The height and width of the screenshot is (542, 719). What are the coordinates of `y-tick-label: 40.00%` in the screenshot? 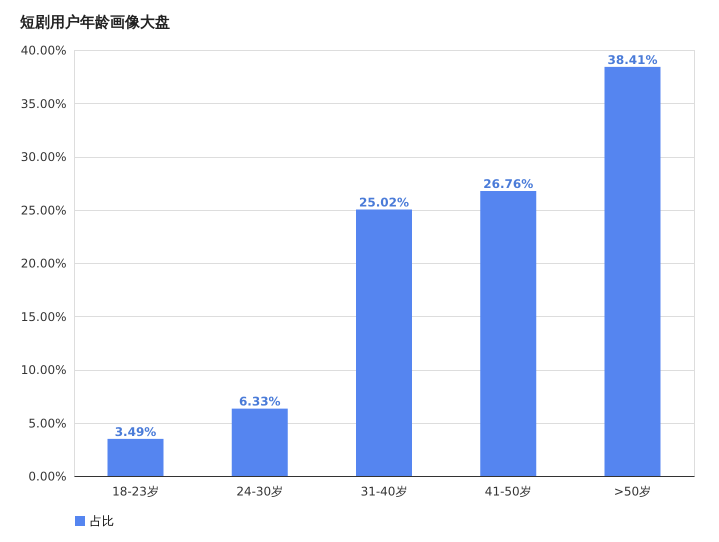 It's located at (43, 51).